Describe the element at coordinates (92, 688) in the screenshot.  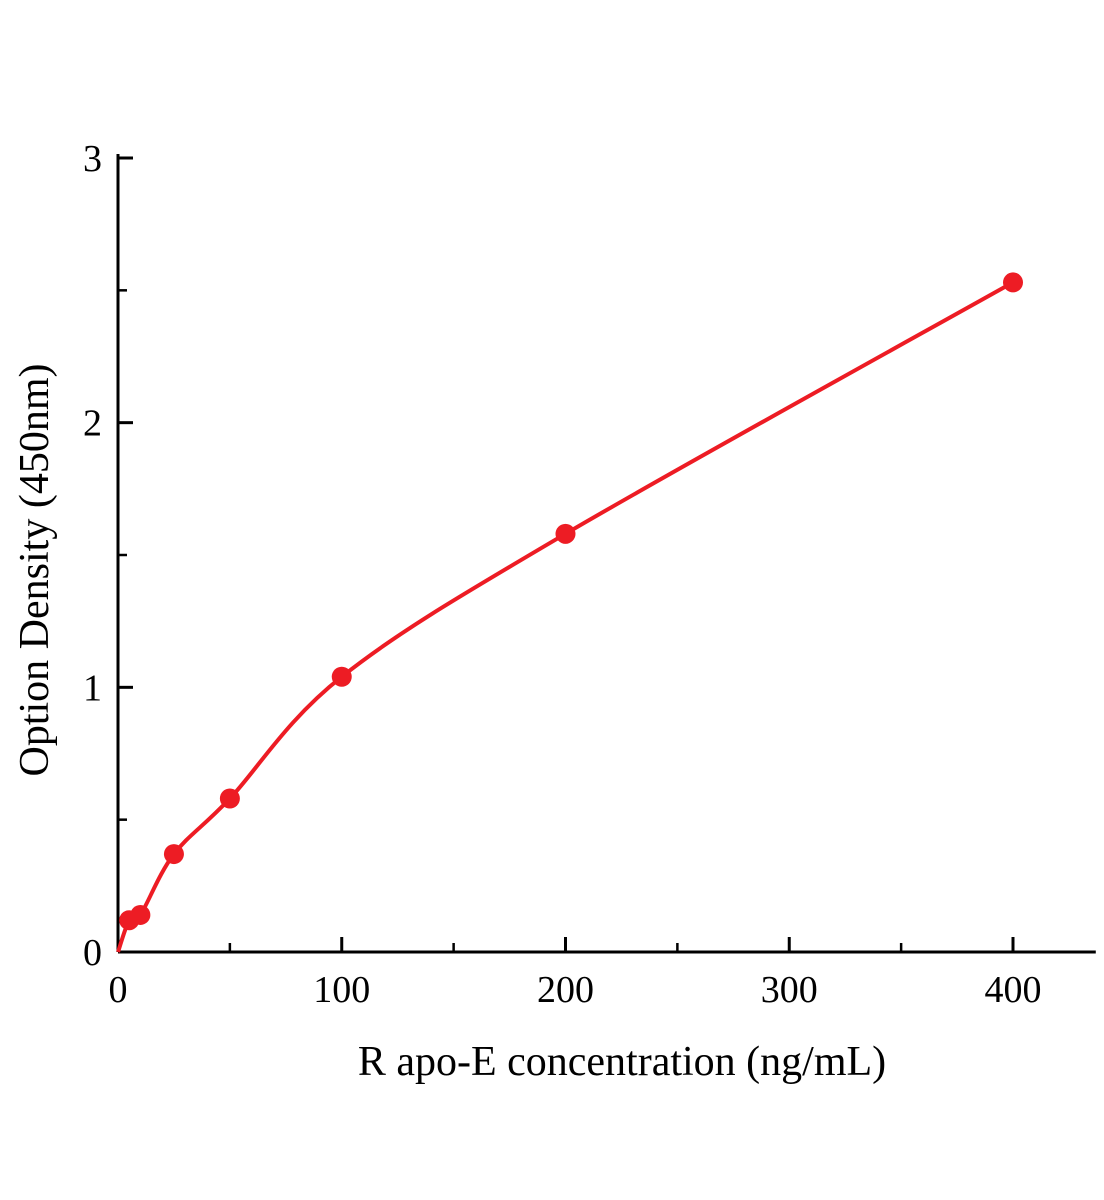
I see `y-tick-label: 1` at that location.